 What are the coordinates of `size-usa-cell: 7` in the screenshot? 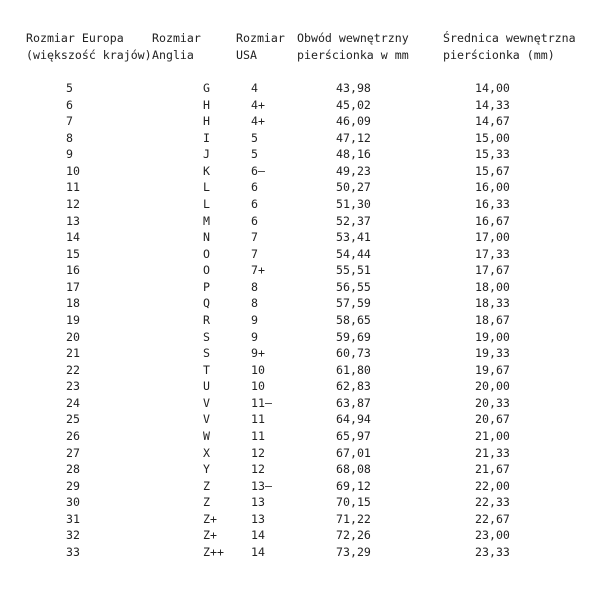 It's located at (254, 253).